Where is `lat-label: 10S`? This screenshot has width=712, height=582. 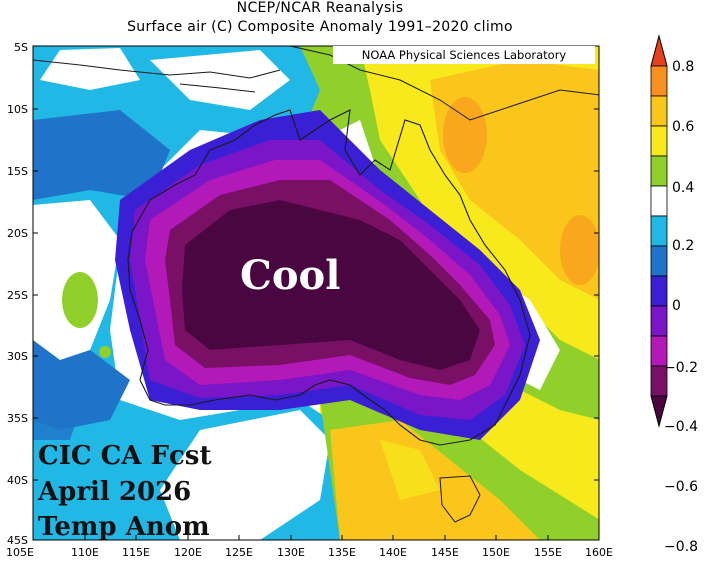 lat-label: 10S is located at coordinates (17, 109).